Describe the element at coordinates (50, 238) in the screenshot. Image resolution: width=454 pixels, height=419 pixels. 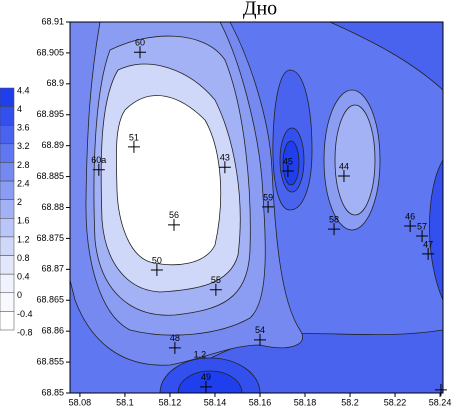
I see `y-tick-label: 68.875` at that location.